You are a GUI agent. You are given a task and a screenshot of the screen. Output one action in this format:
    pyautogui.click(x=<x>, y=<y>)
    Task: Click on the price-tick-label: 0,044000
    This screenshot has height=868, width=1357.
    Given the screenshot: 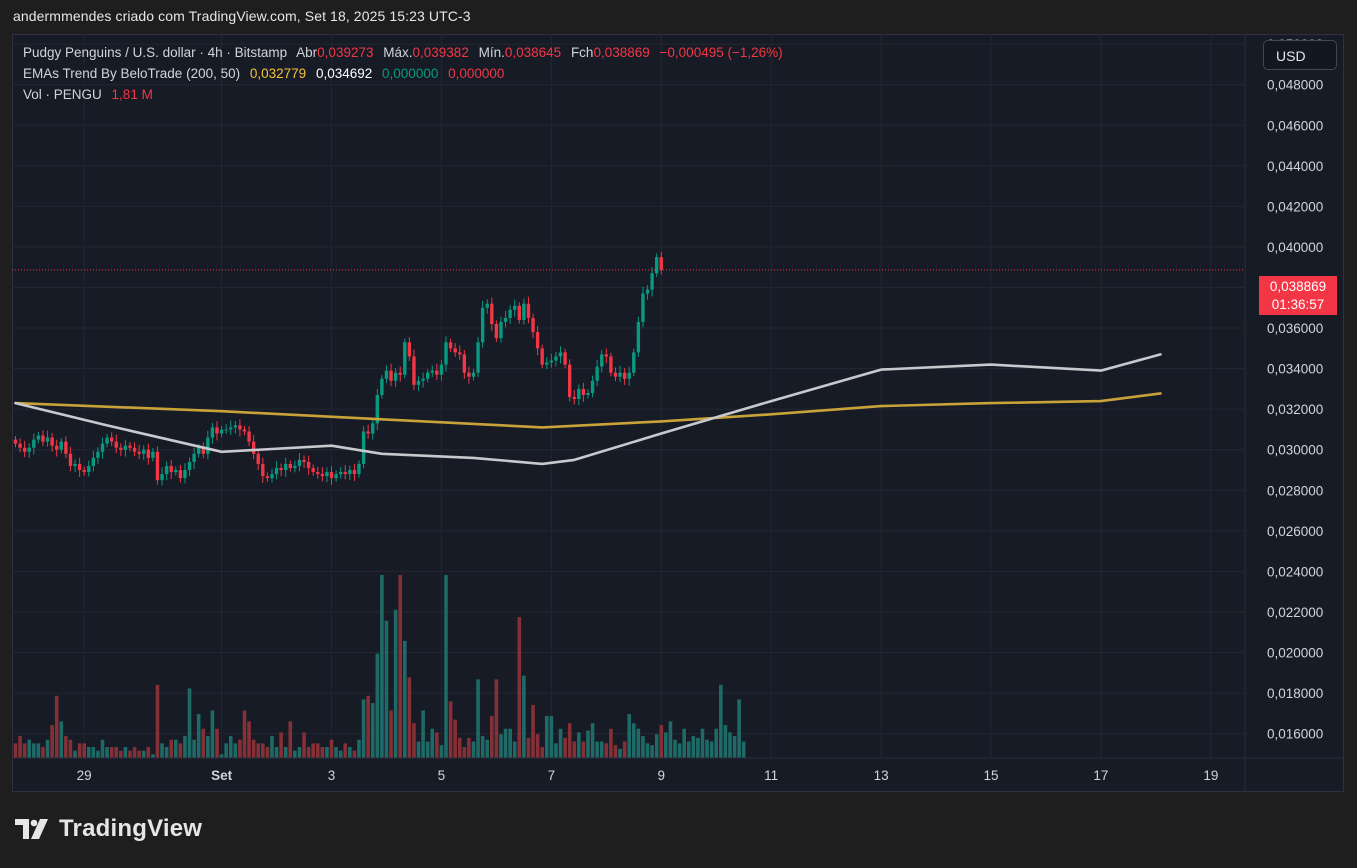 What is the action you would take?
    pyautogui.click(x=1295, y=166)
    